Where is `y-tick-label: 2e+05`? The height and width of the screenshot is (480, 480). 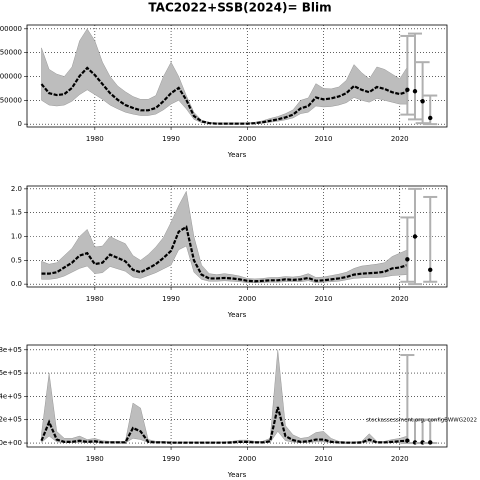
y-tick-label: 2e+05 is located at coordinates (11, 420).